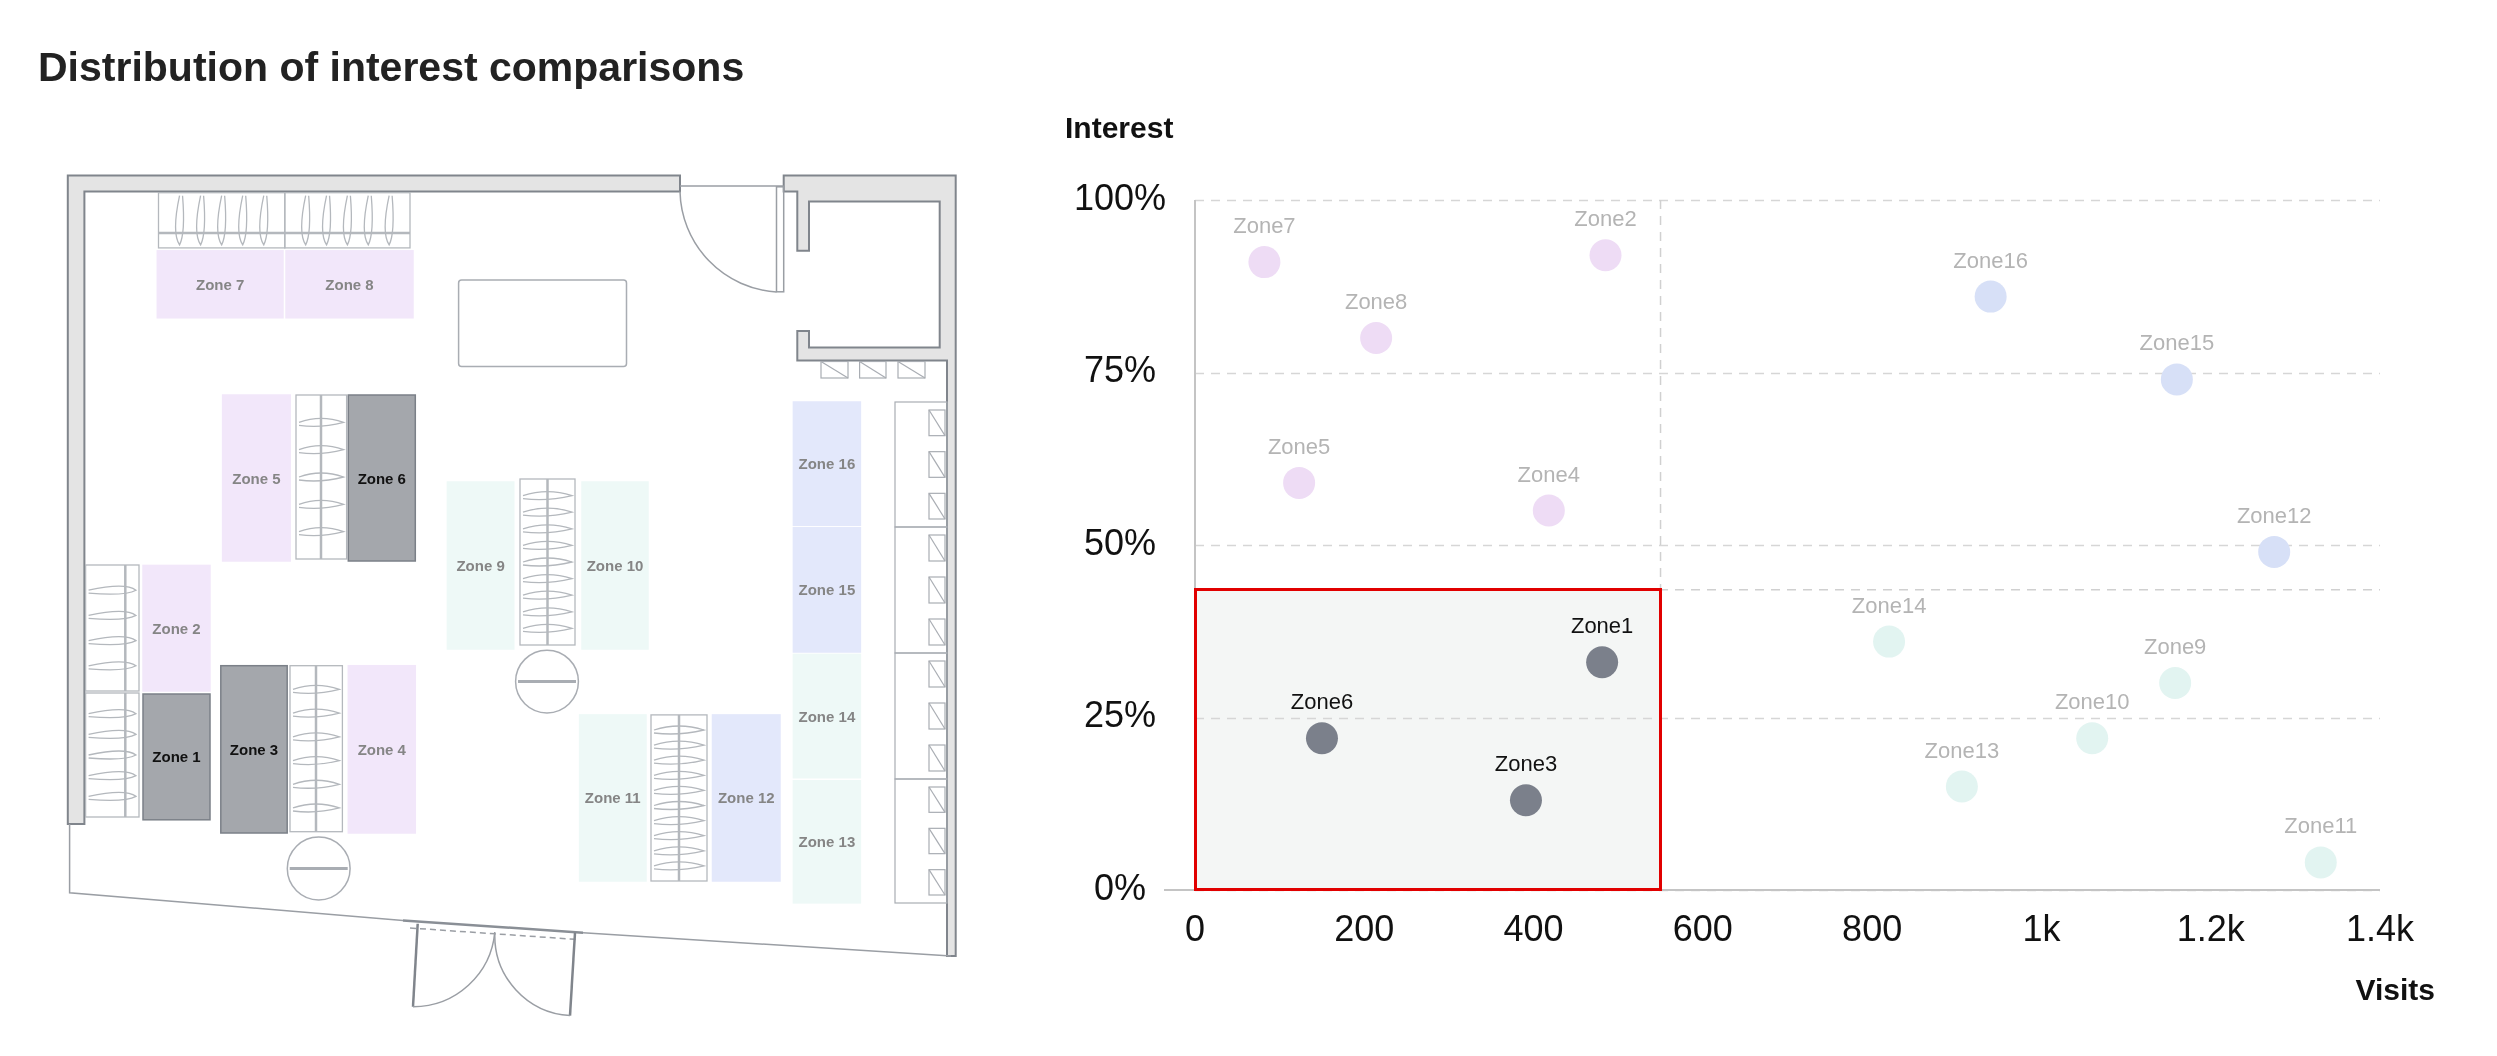 The width and height of the screenshot is (2497, 1056). What do you see at coordinates (1119, 197) in the screenshot?
I see `y-tick-label: 100%` at bounding box center [1119, 197].